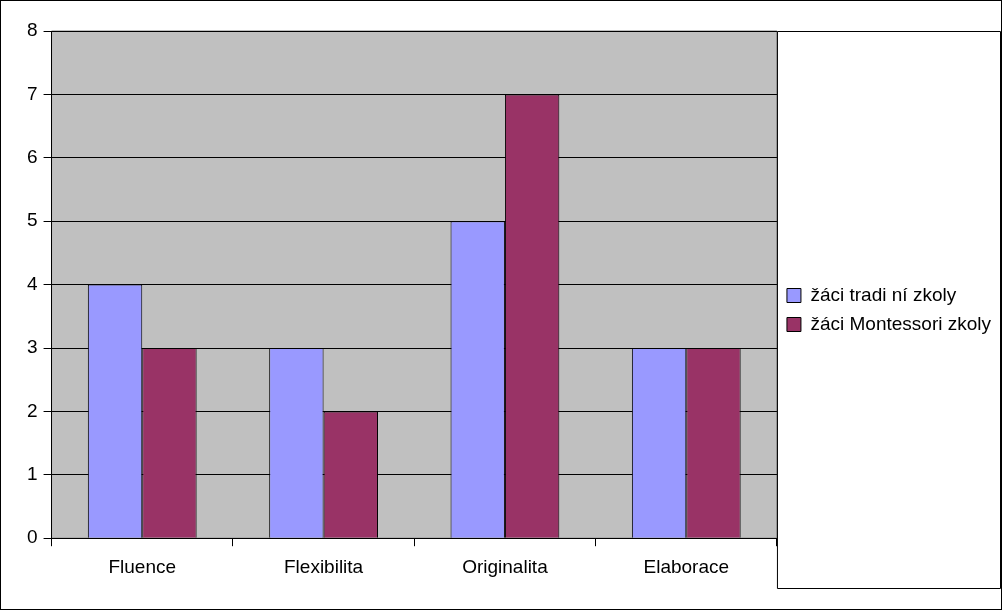  I want to click on y-tick-label: 7, so click(32, 93).